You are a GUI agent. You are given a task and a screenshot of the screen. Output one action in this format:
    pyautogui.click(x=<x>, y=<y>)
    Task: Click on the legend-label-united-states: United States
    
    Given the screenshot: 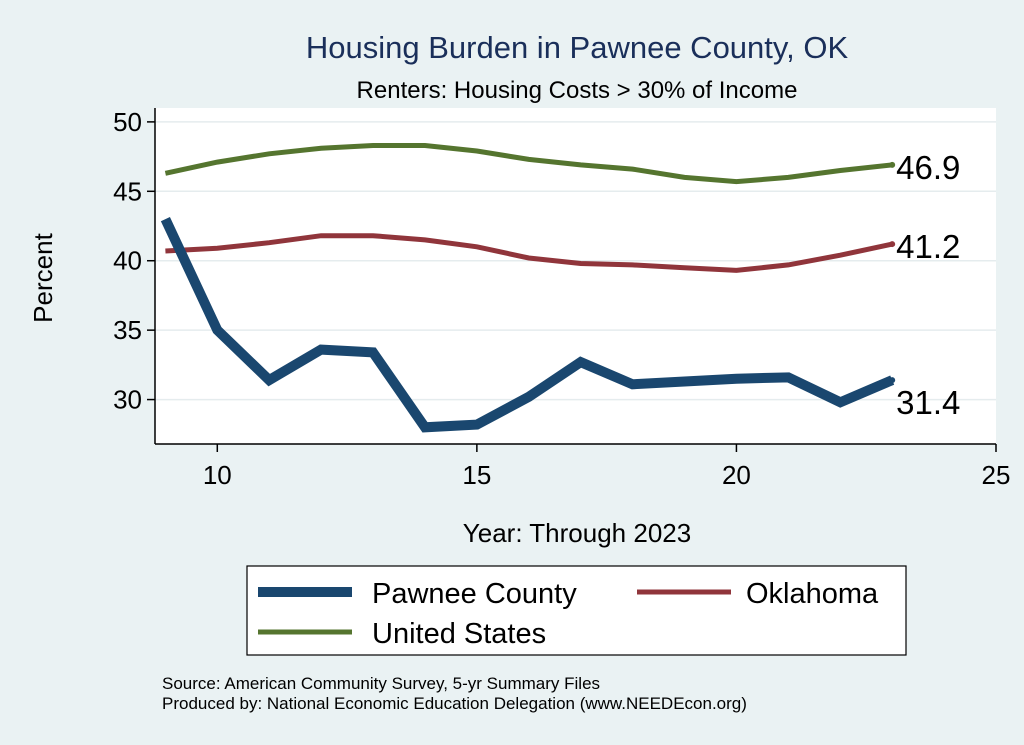 What is the action you would take?
    pyautogui.click(x=459, y=634)
    